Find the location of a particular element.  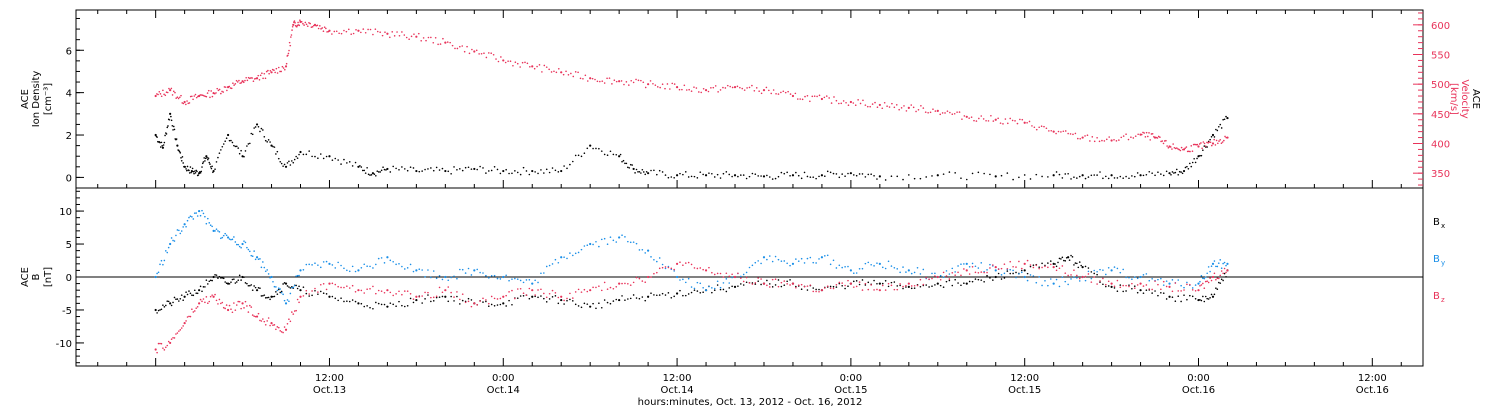

bx-point is located at coordinates (1068, 257).